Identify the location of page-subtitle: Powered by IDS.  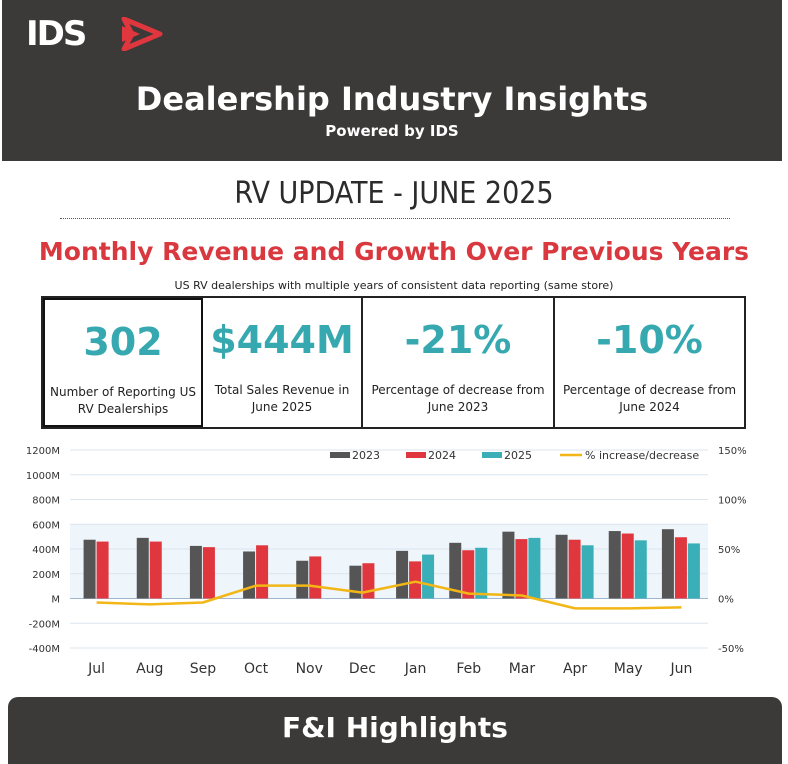
(392, 131).